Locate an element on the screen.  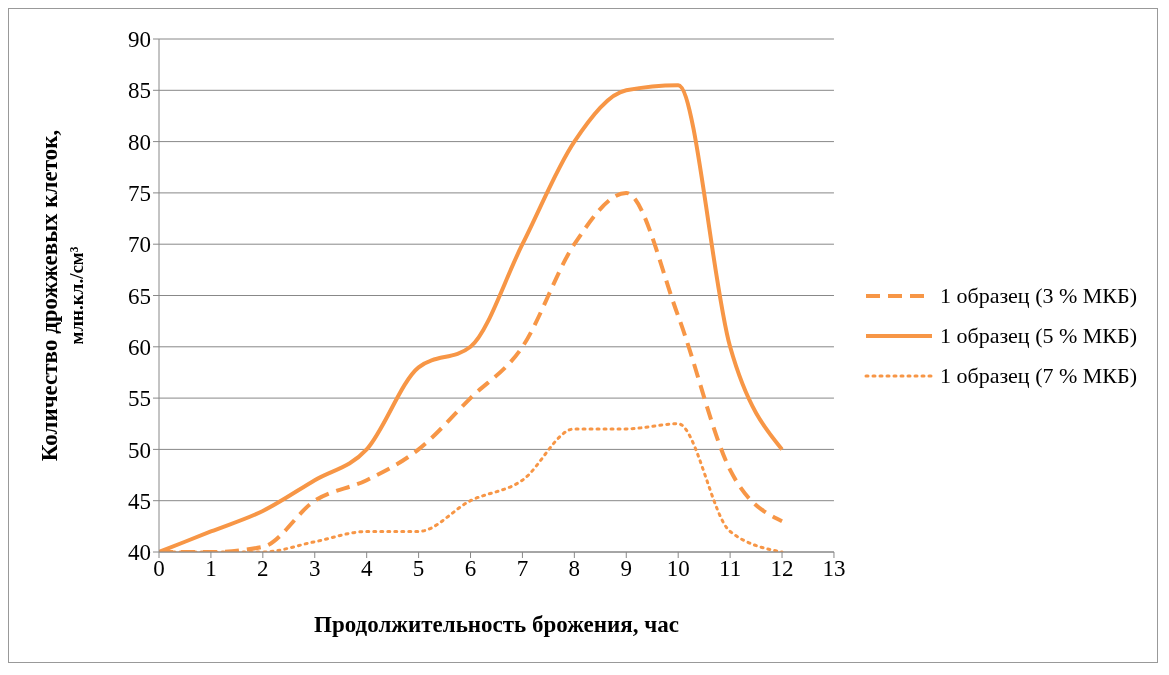
y-tick-label: 40 is located at coordinates (139, 553).